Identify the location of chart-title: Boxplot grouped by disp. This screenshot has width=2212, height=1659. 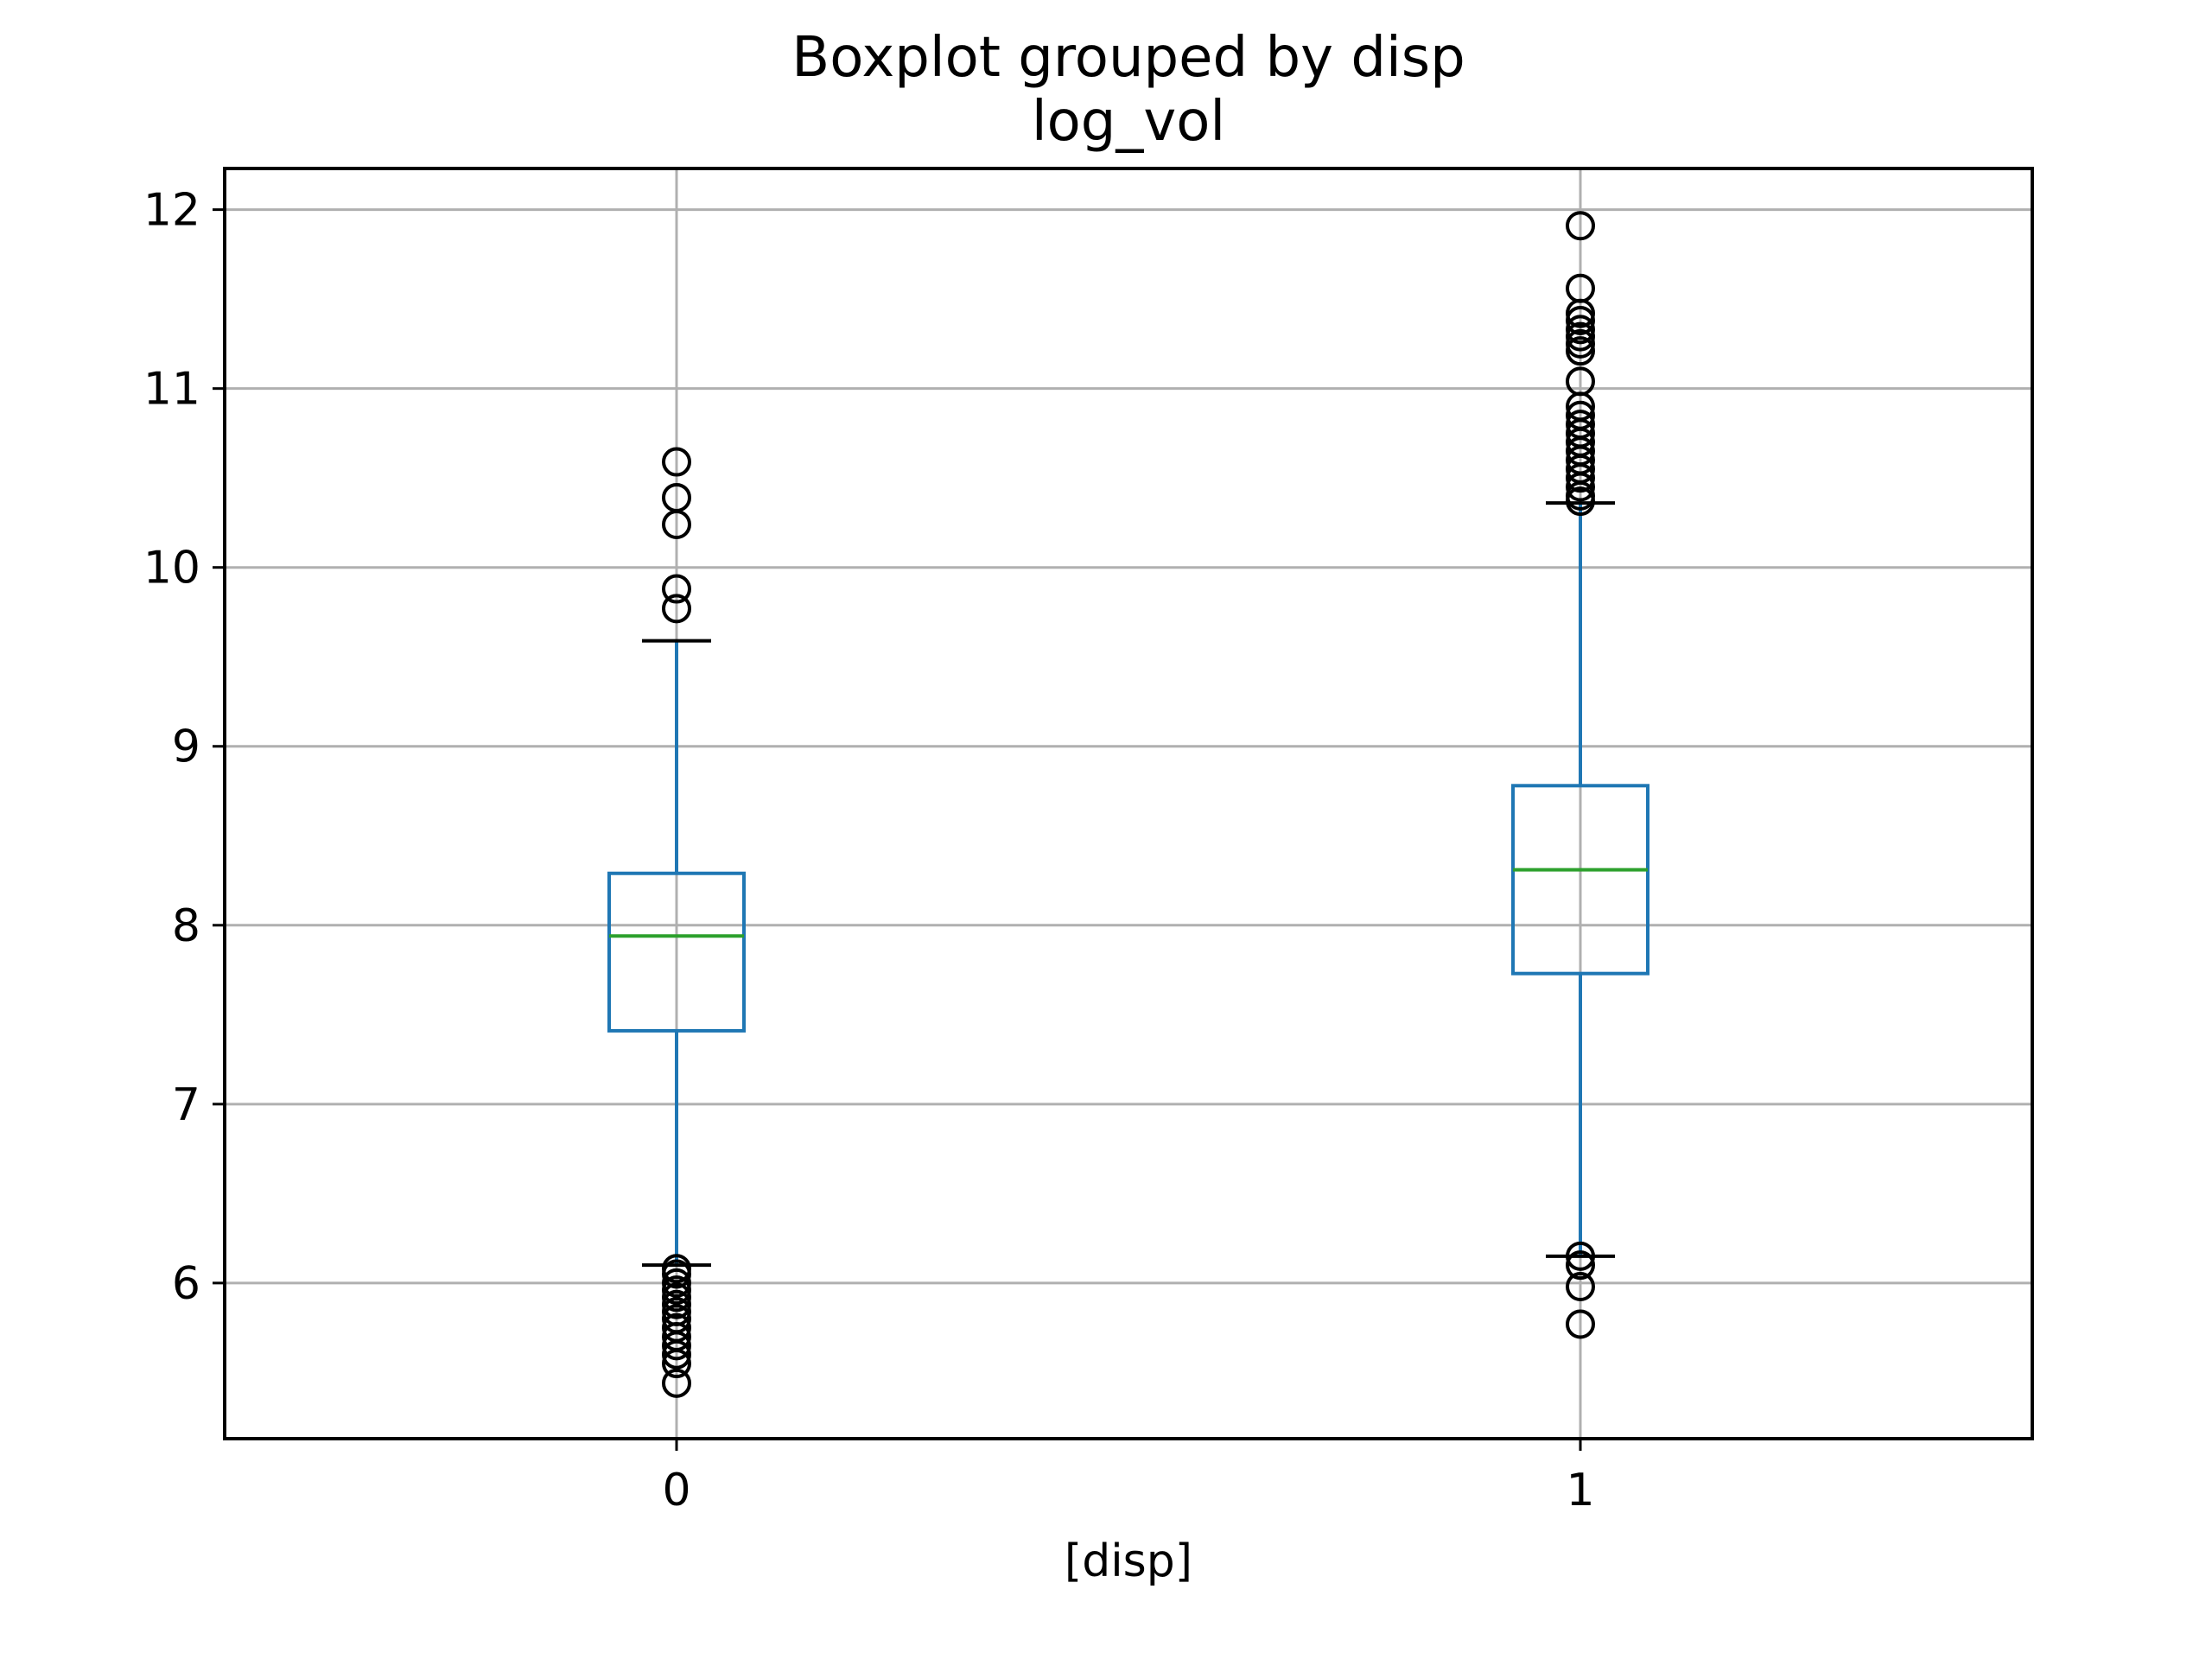
(1128, 58).